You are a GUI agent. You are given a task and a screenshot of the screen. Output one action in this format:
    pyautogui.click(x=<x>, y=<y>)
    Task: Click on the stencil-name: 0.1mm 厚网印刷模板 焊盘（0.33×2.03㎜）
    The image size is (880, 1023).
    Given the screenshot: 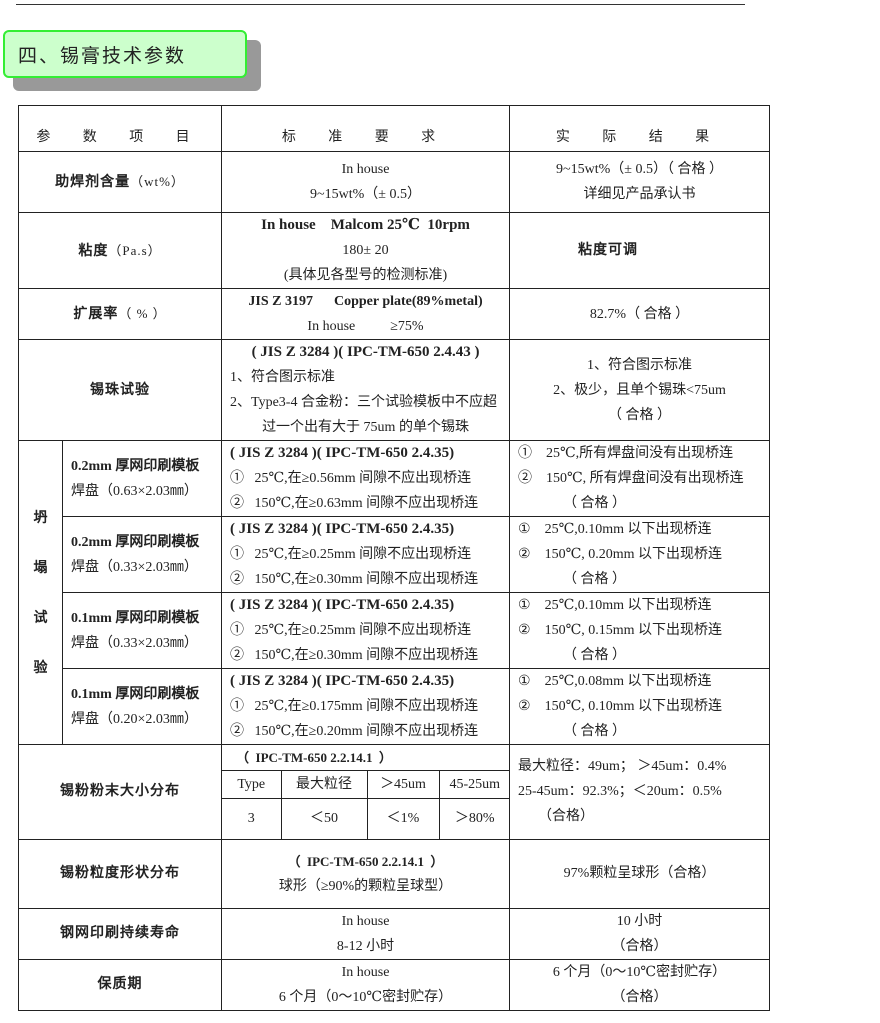 What is the action you would take?
    pyautogui.click(x=142, y=630)
    